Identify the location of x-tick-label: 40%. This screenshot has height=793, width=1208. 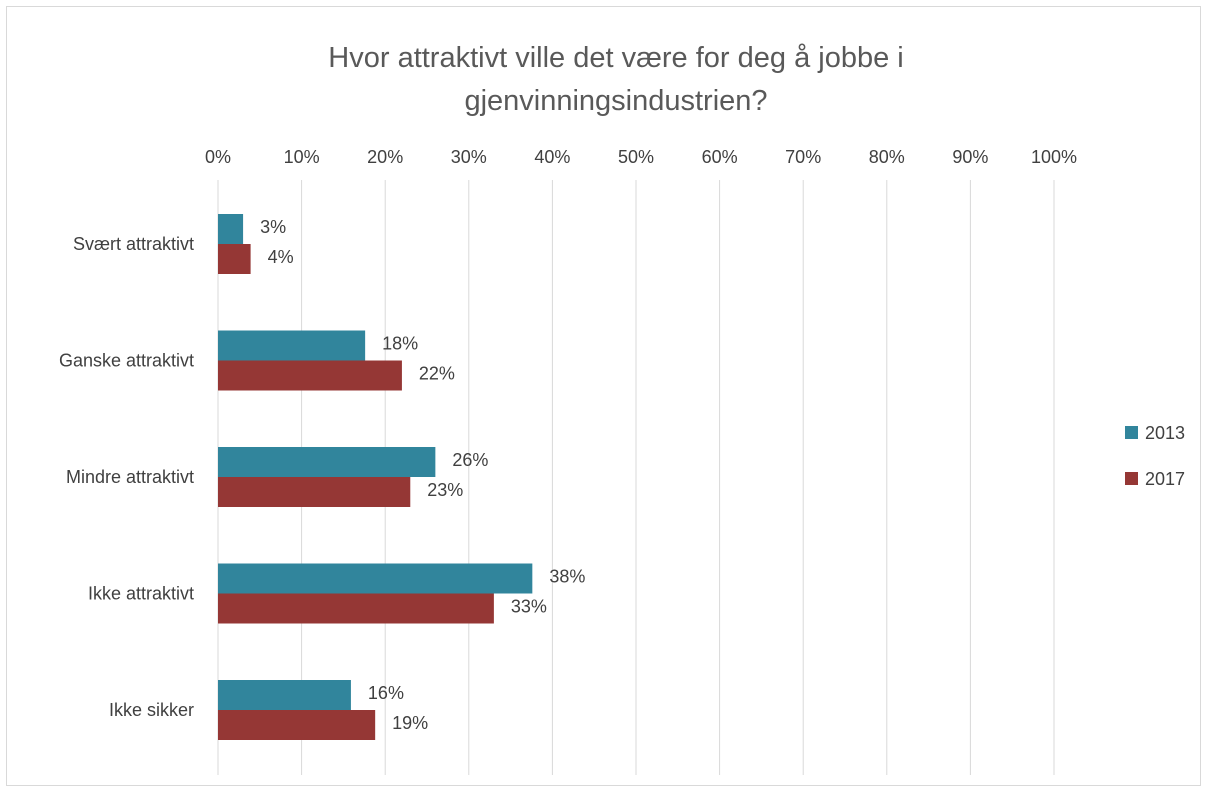
(552, 157).